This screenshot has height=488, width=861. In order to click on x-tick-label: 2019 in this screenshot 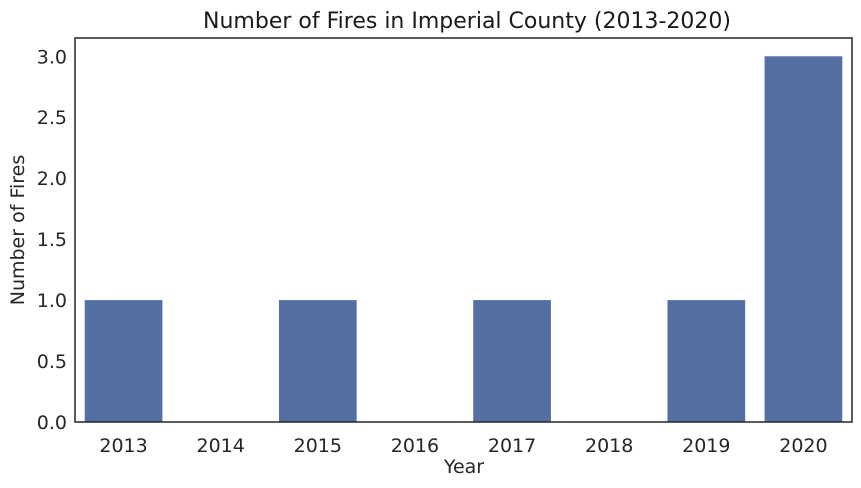, I will do `click(706, 446)`.